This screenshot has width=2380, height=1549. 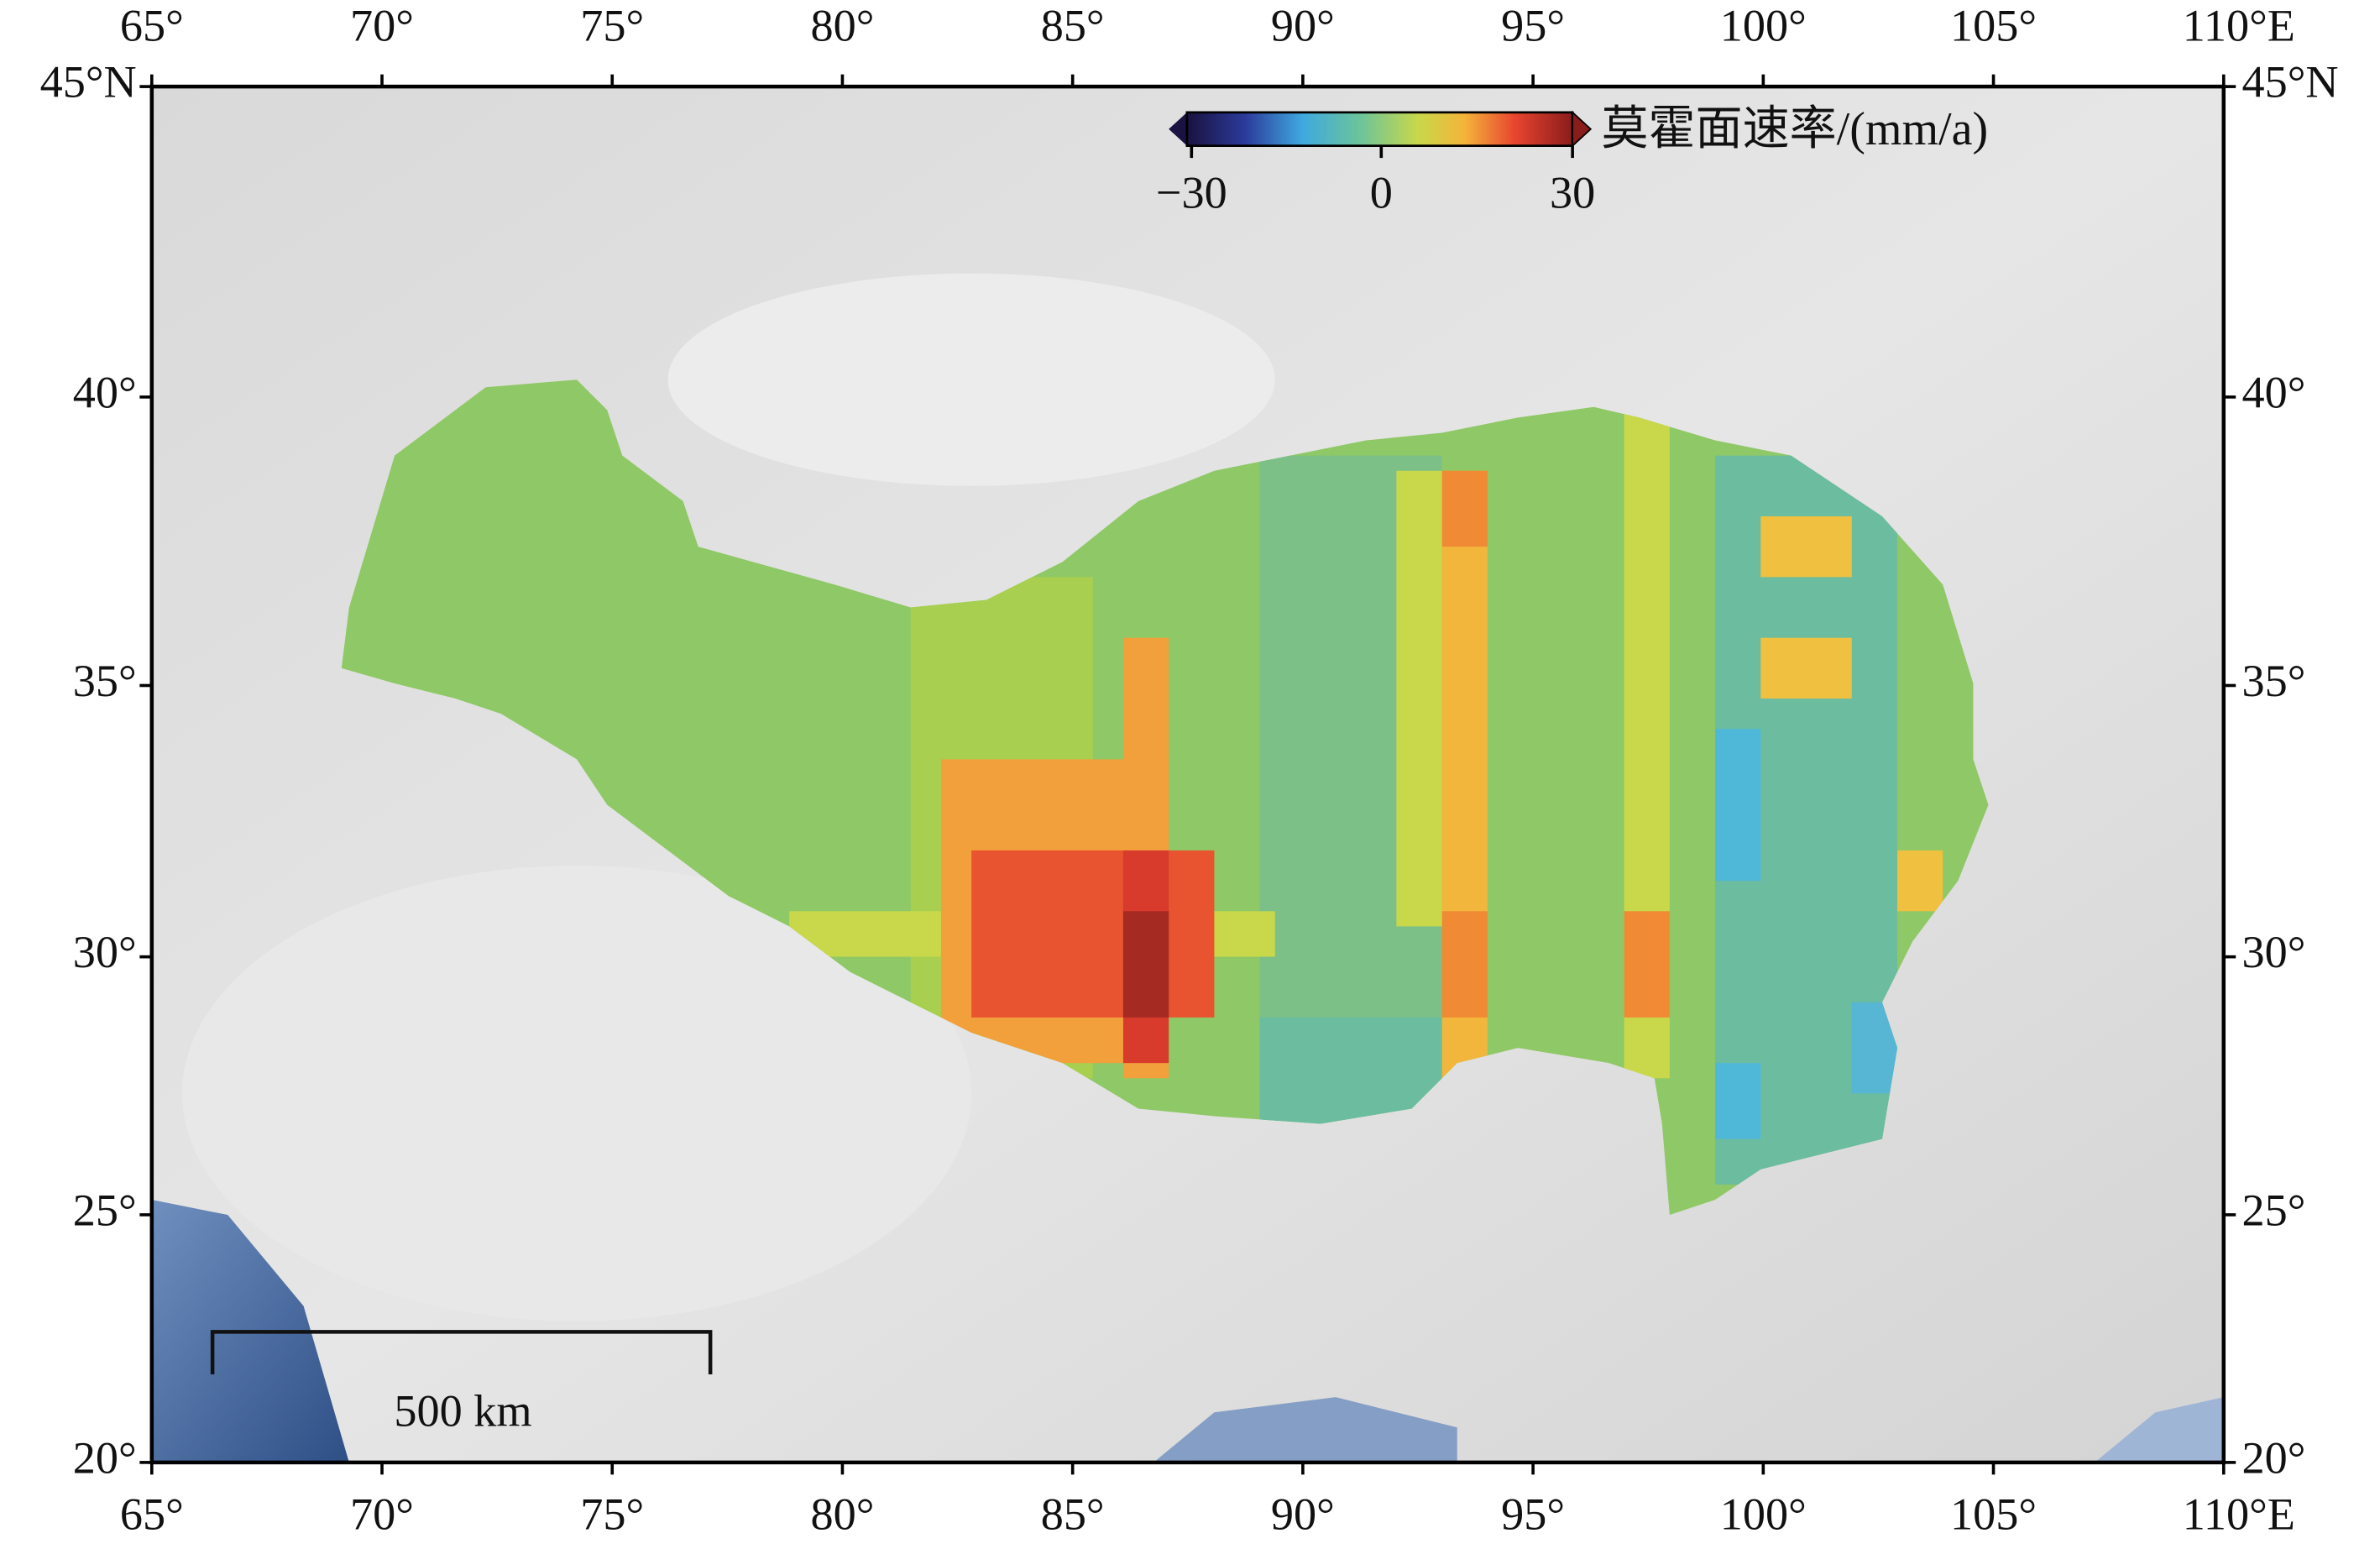 I want to click on colorbar-tick-label: 30, so click(x=1572, y=193).